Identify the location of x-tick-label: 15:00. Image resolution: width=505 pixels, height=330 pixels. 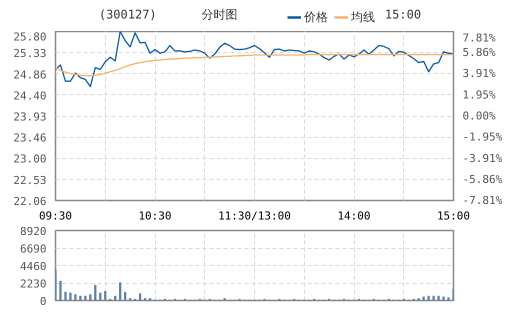
(453, 216).